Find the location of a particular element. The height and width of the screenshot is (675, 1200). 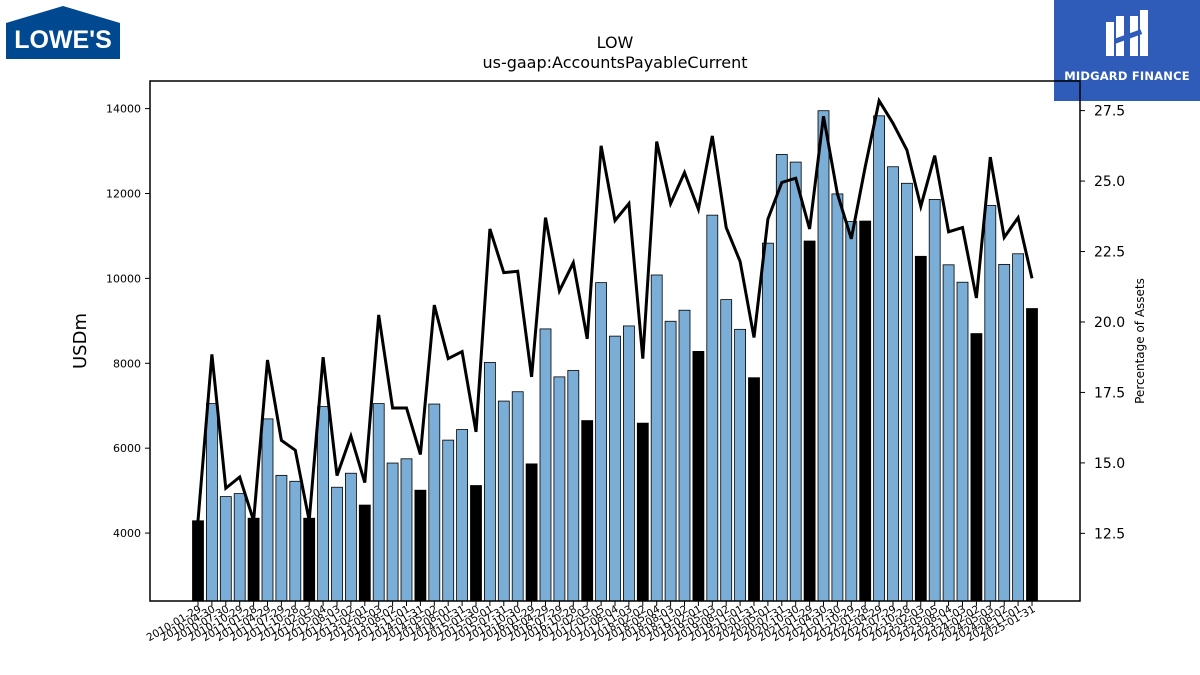

chart-subtitle: us-gaap:AccountsPayableCurrent is located at coordinates (614, 62).